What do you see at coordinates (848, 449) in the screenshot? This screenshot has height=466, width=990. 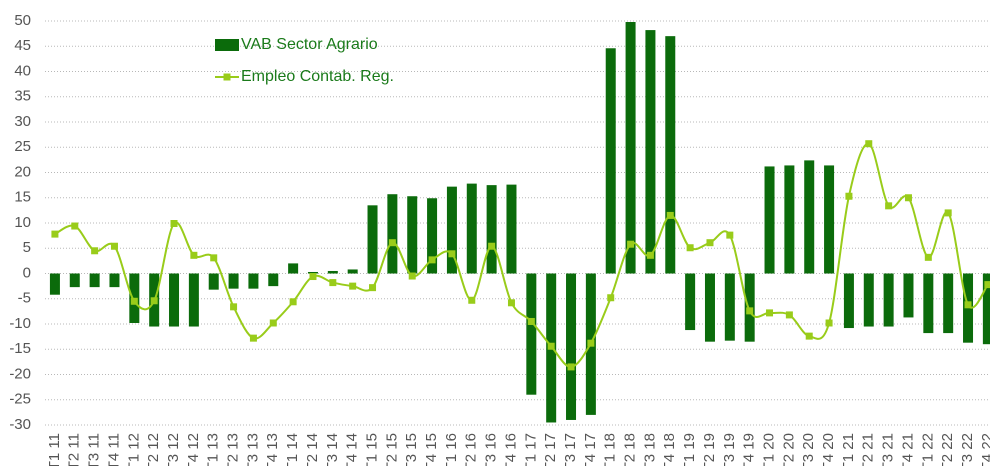 I see `x-tick-label: T1 21` at bounding box center [848, 449].